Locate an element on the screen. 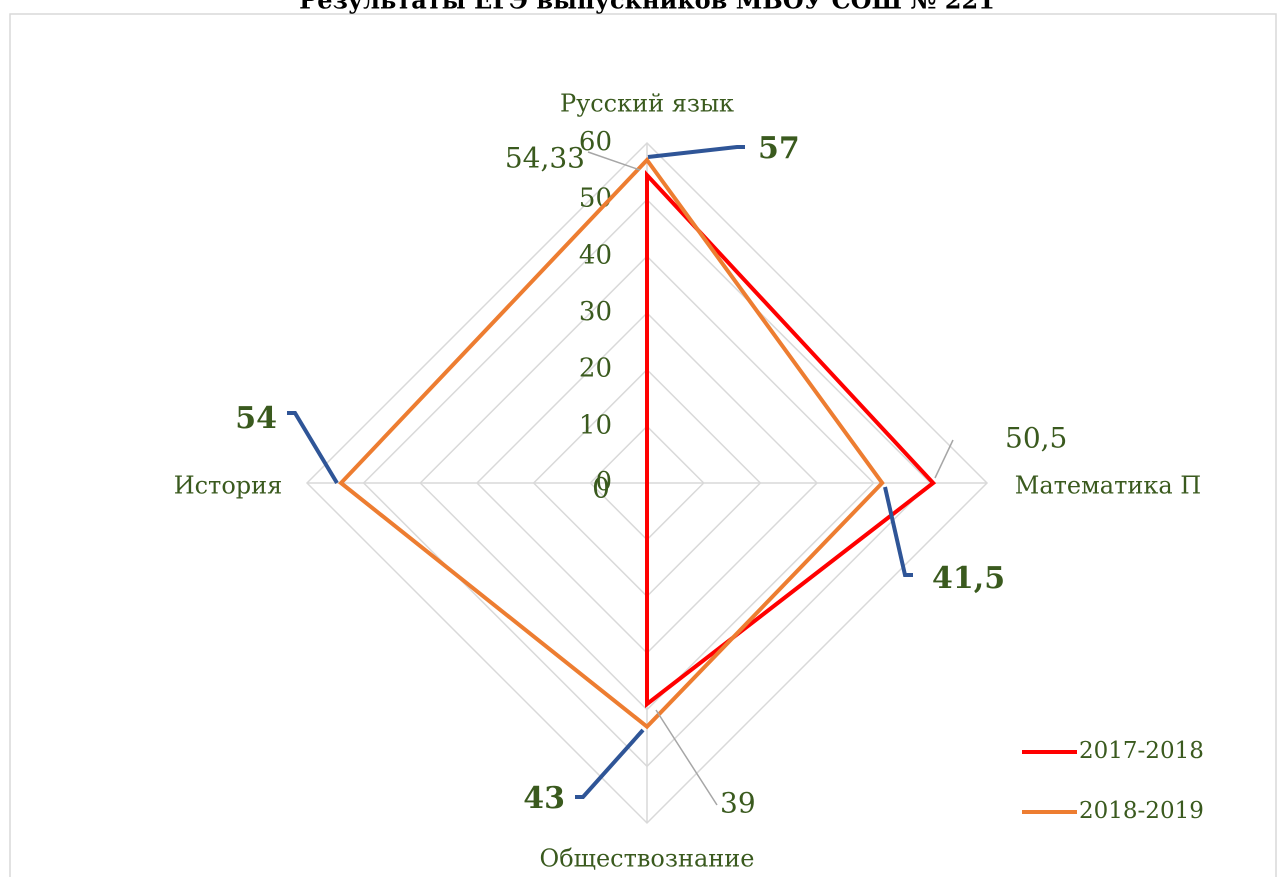  series-line is located at coordinates (791, 439).